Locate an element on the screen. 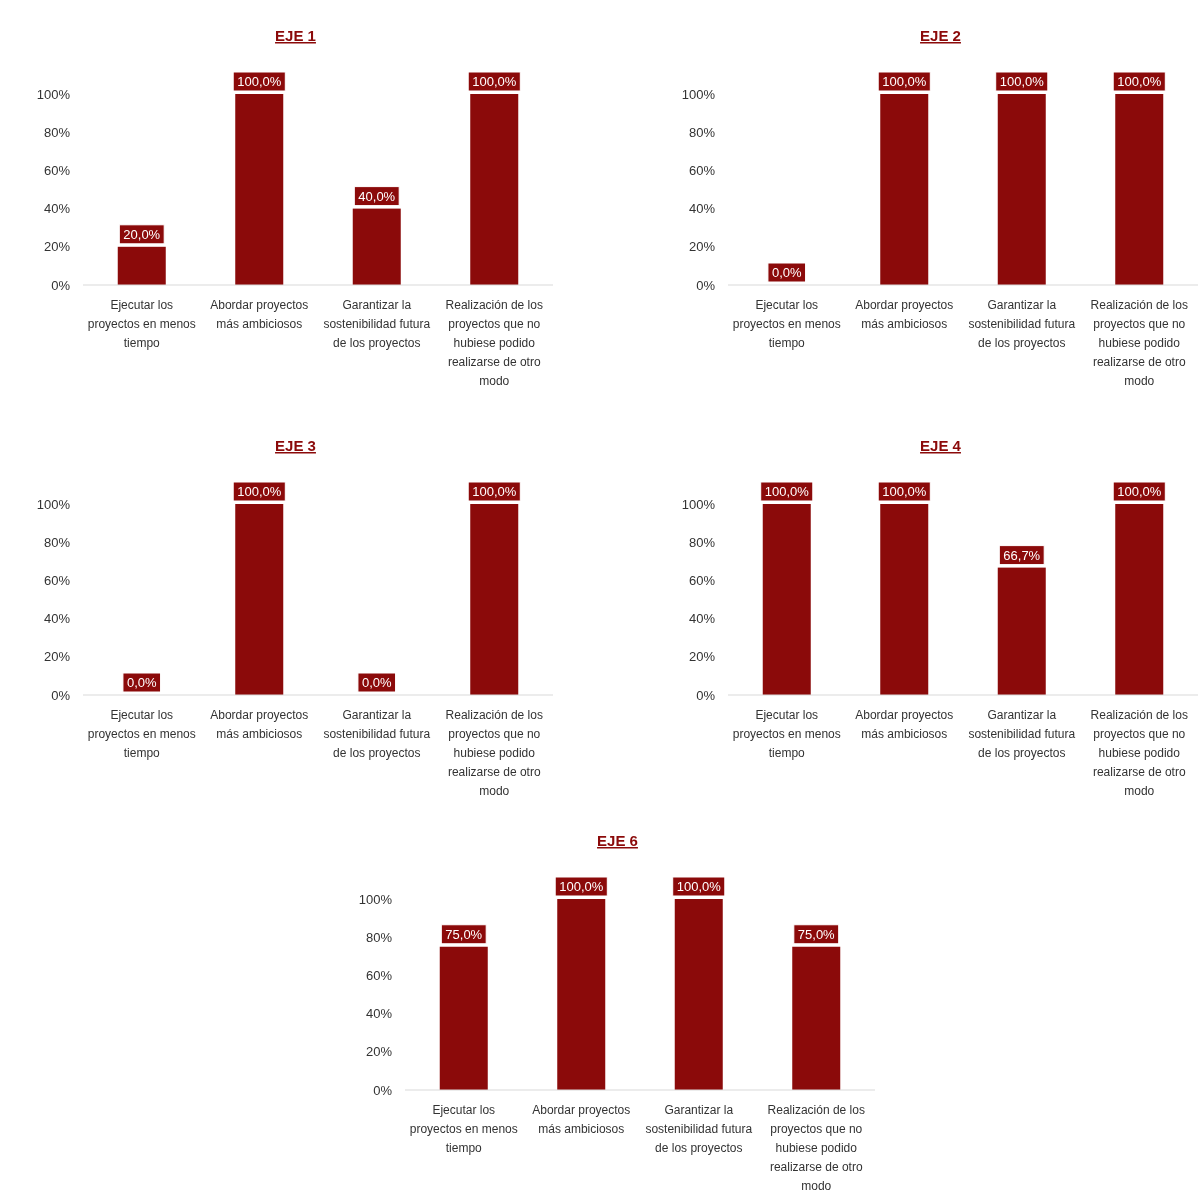 This screenshot has width=1198, height=1204. chart-title: EJE 2 is located at coordinates (940, 35).